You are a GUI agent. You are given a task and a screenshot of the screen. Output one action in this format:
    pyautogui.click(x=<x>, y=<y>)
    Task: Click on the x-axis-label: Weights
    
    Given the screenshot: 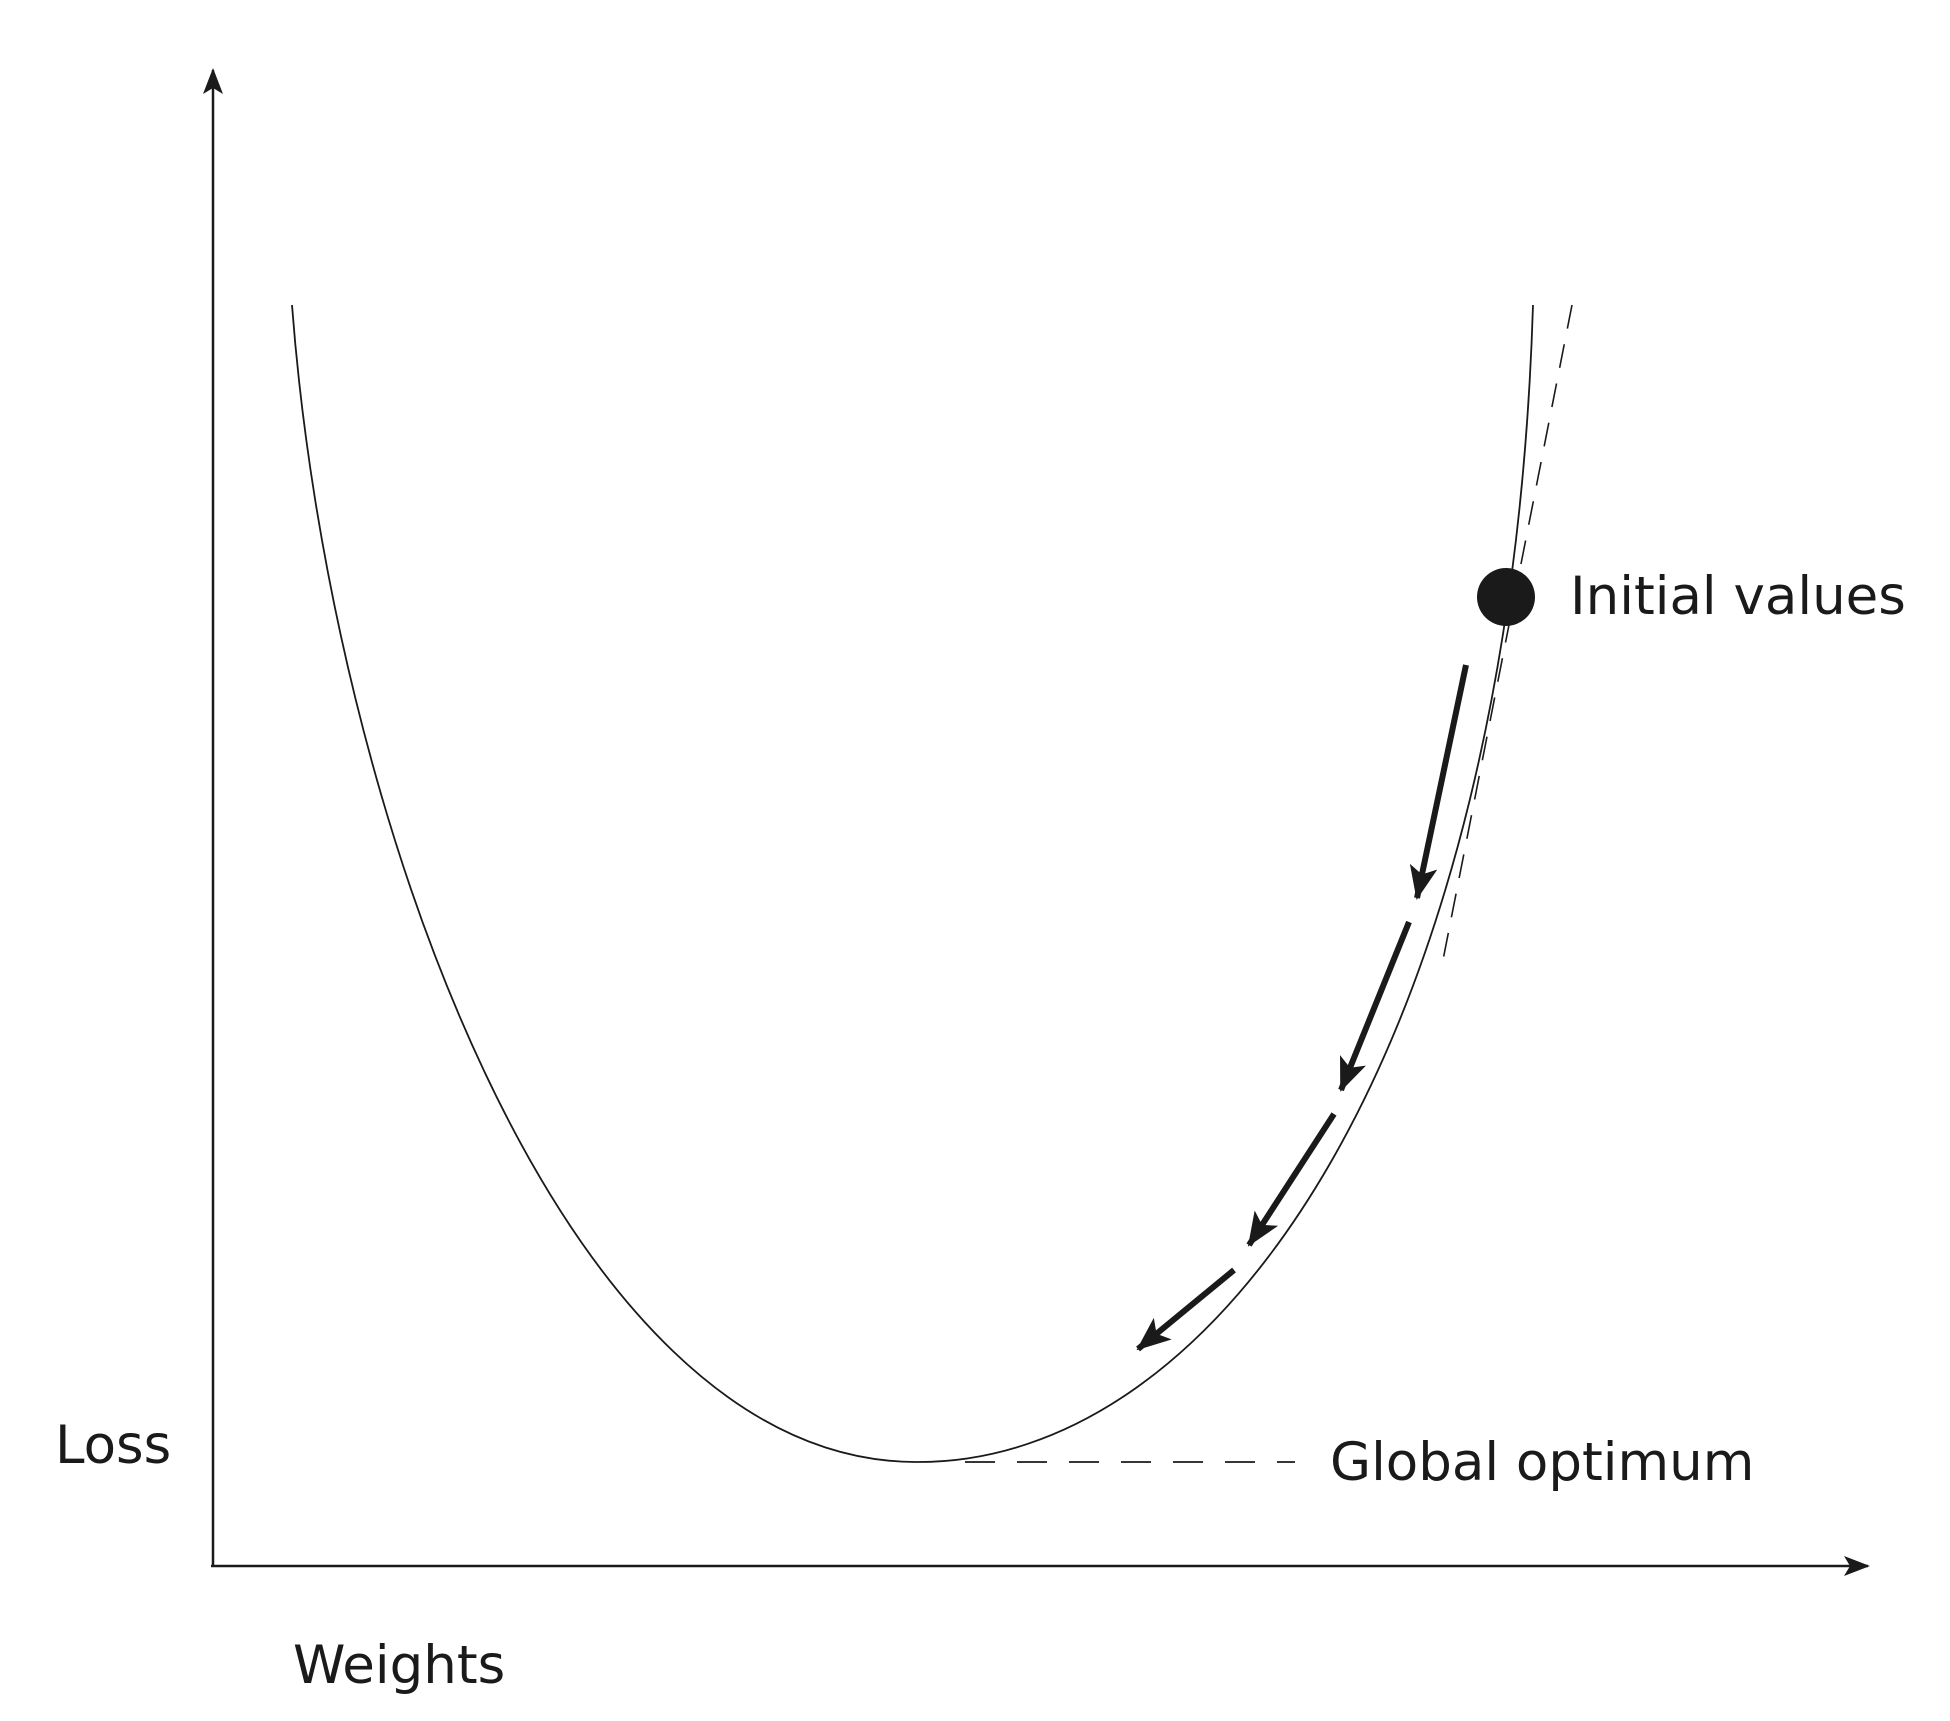 What is the action you would take?
    pyautogui.click(x=399, y=1665)
    